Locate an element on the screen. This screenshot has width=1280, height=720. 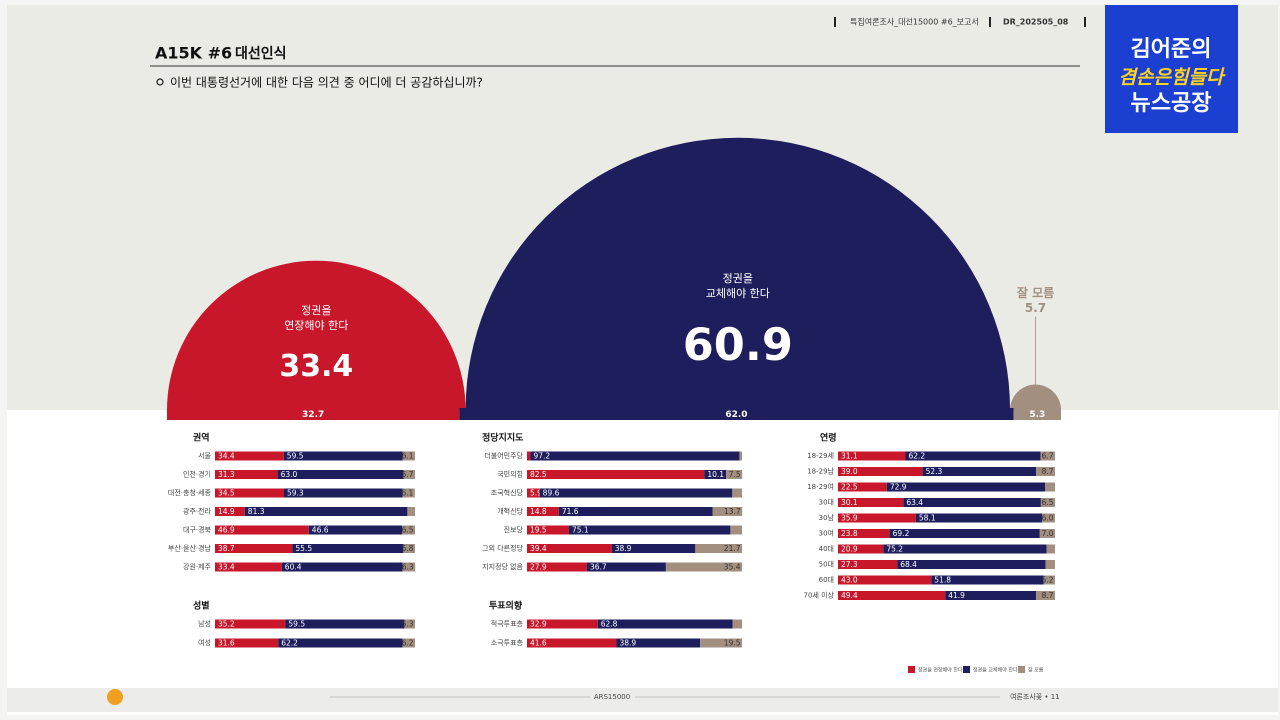
value-label: 27.3 is located at coordinates (849, 564).